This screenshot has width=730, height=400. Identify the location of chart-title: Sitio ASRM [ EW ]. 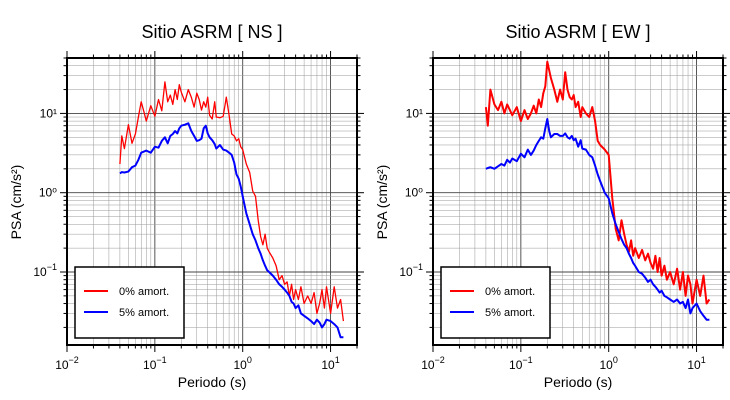
(577, 32).